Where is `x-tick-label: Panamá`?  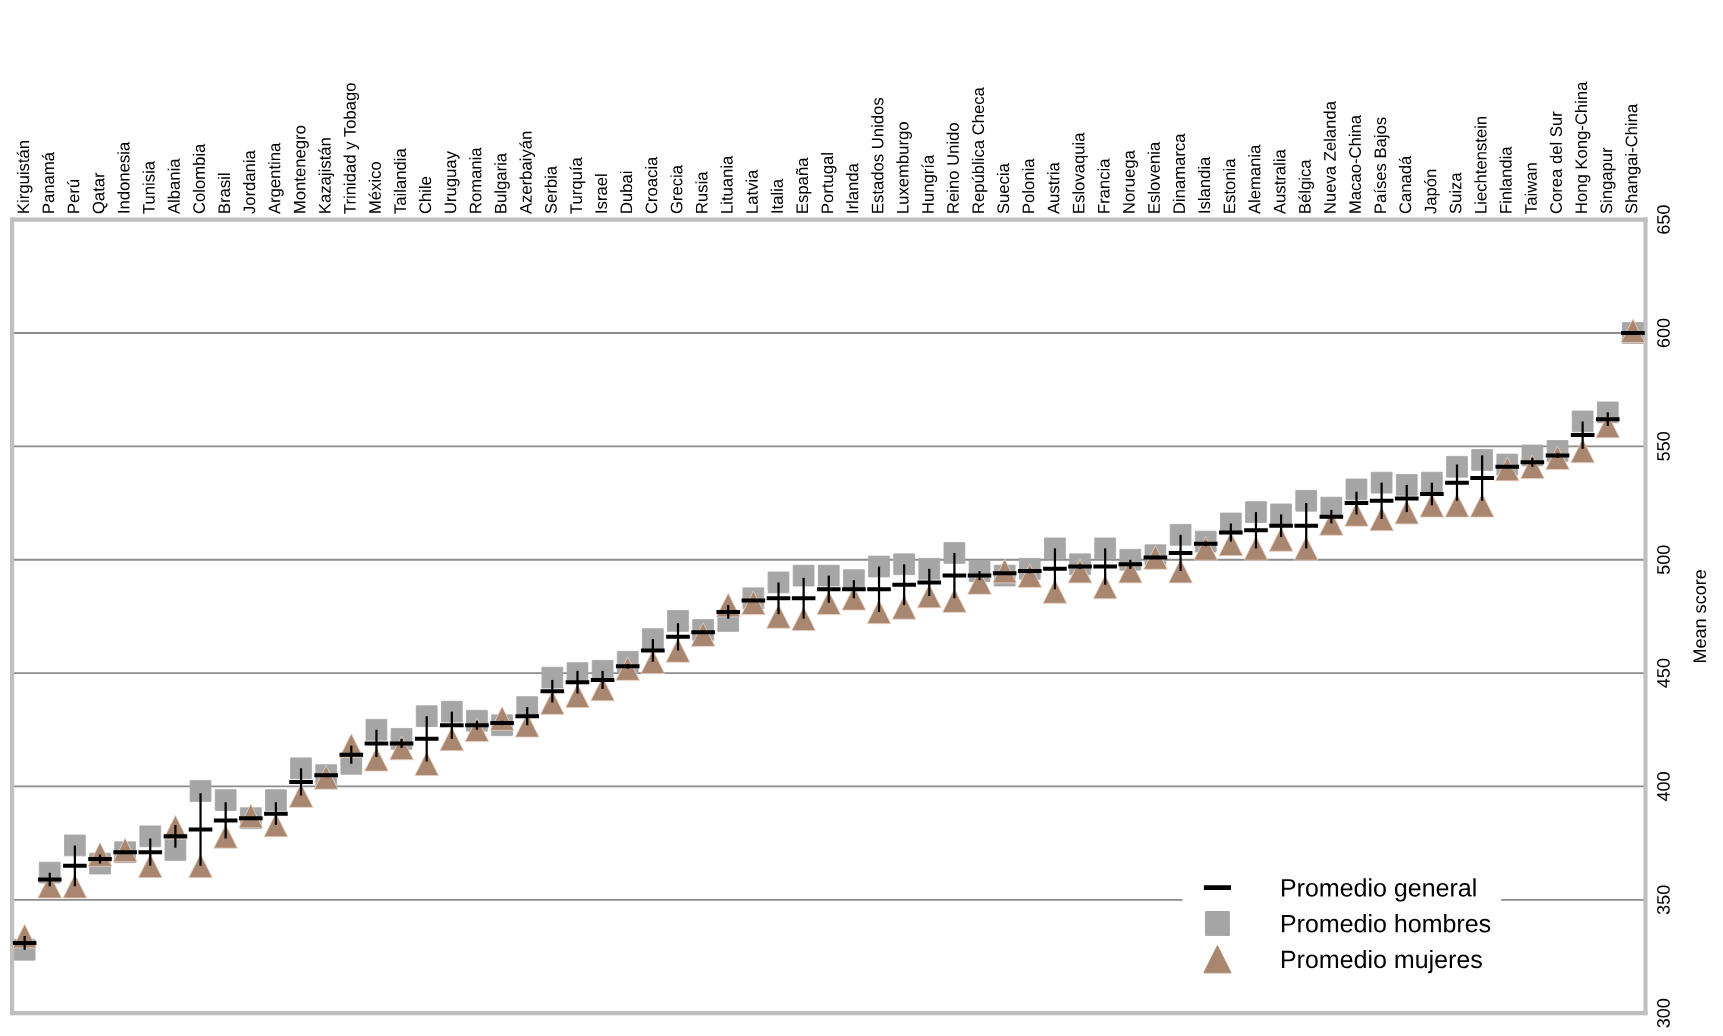 x-tick-label: Panamá is located at coordinates (48, 182).